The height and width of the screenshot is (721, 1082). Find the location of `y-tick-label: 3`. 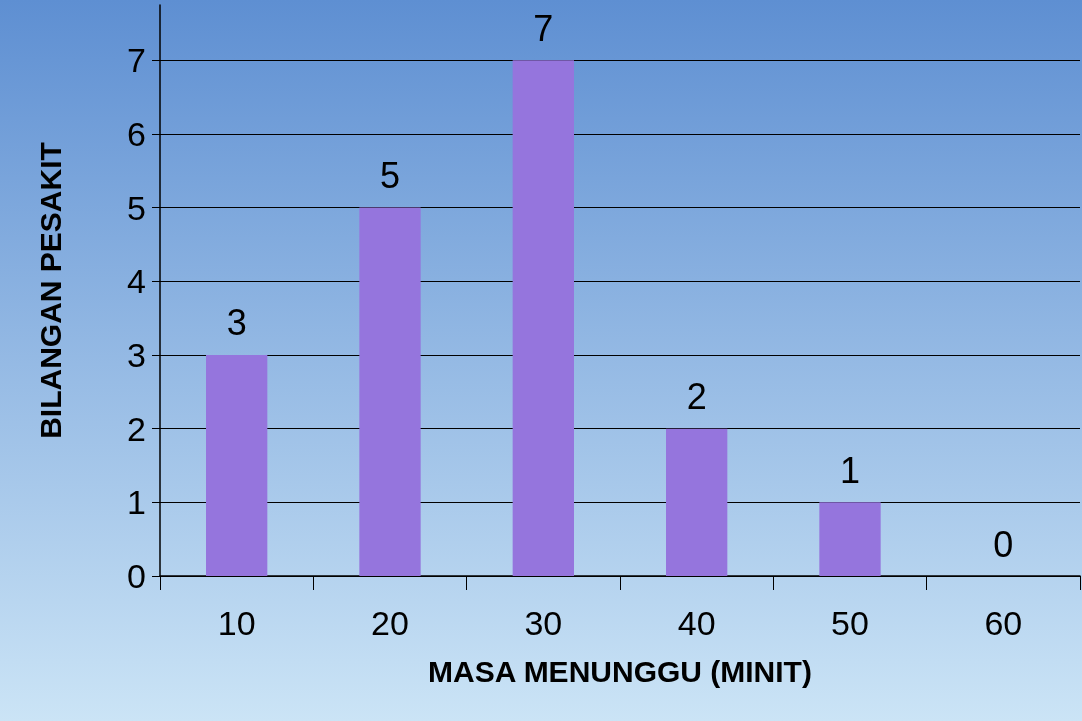

y-tick-label: 3 is located at coordinates (136, 354).